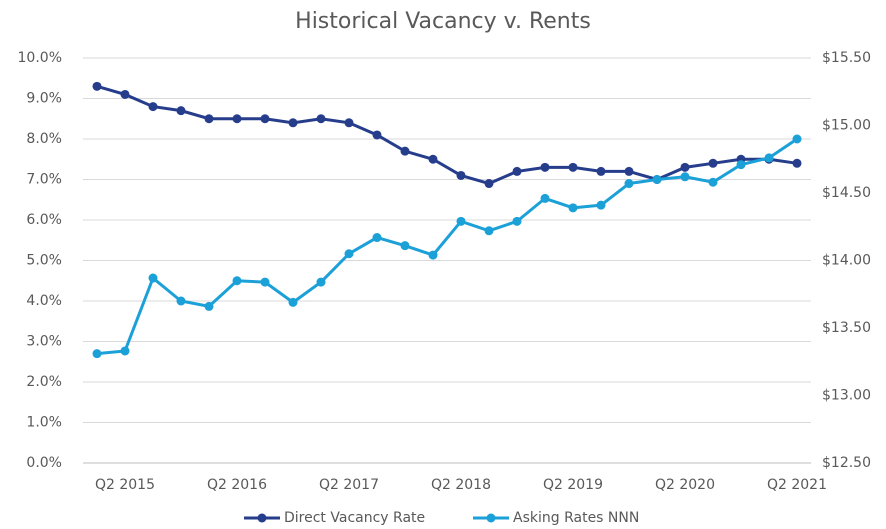  What do you see at coordinates (461, 485) in the screenshot?
I see `x-tick-label: Q2 2018` at bounding box center [461, 485].